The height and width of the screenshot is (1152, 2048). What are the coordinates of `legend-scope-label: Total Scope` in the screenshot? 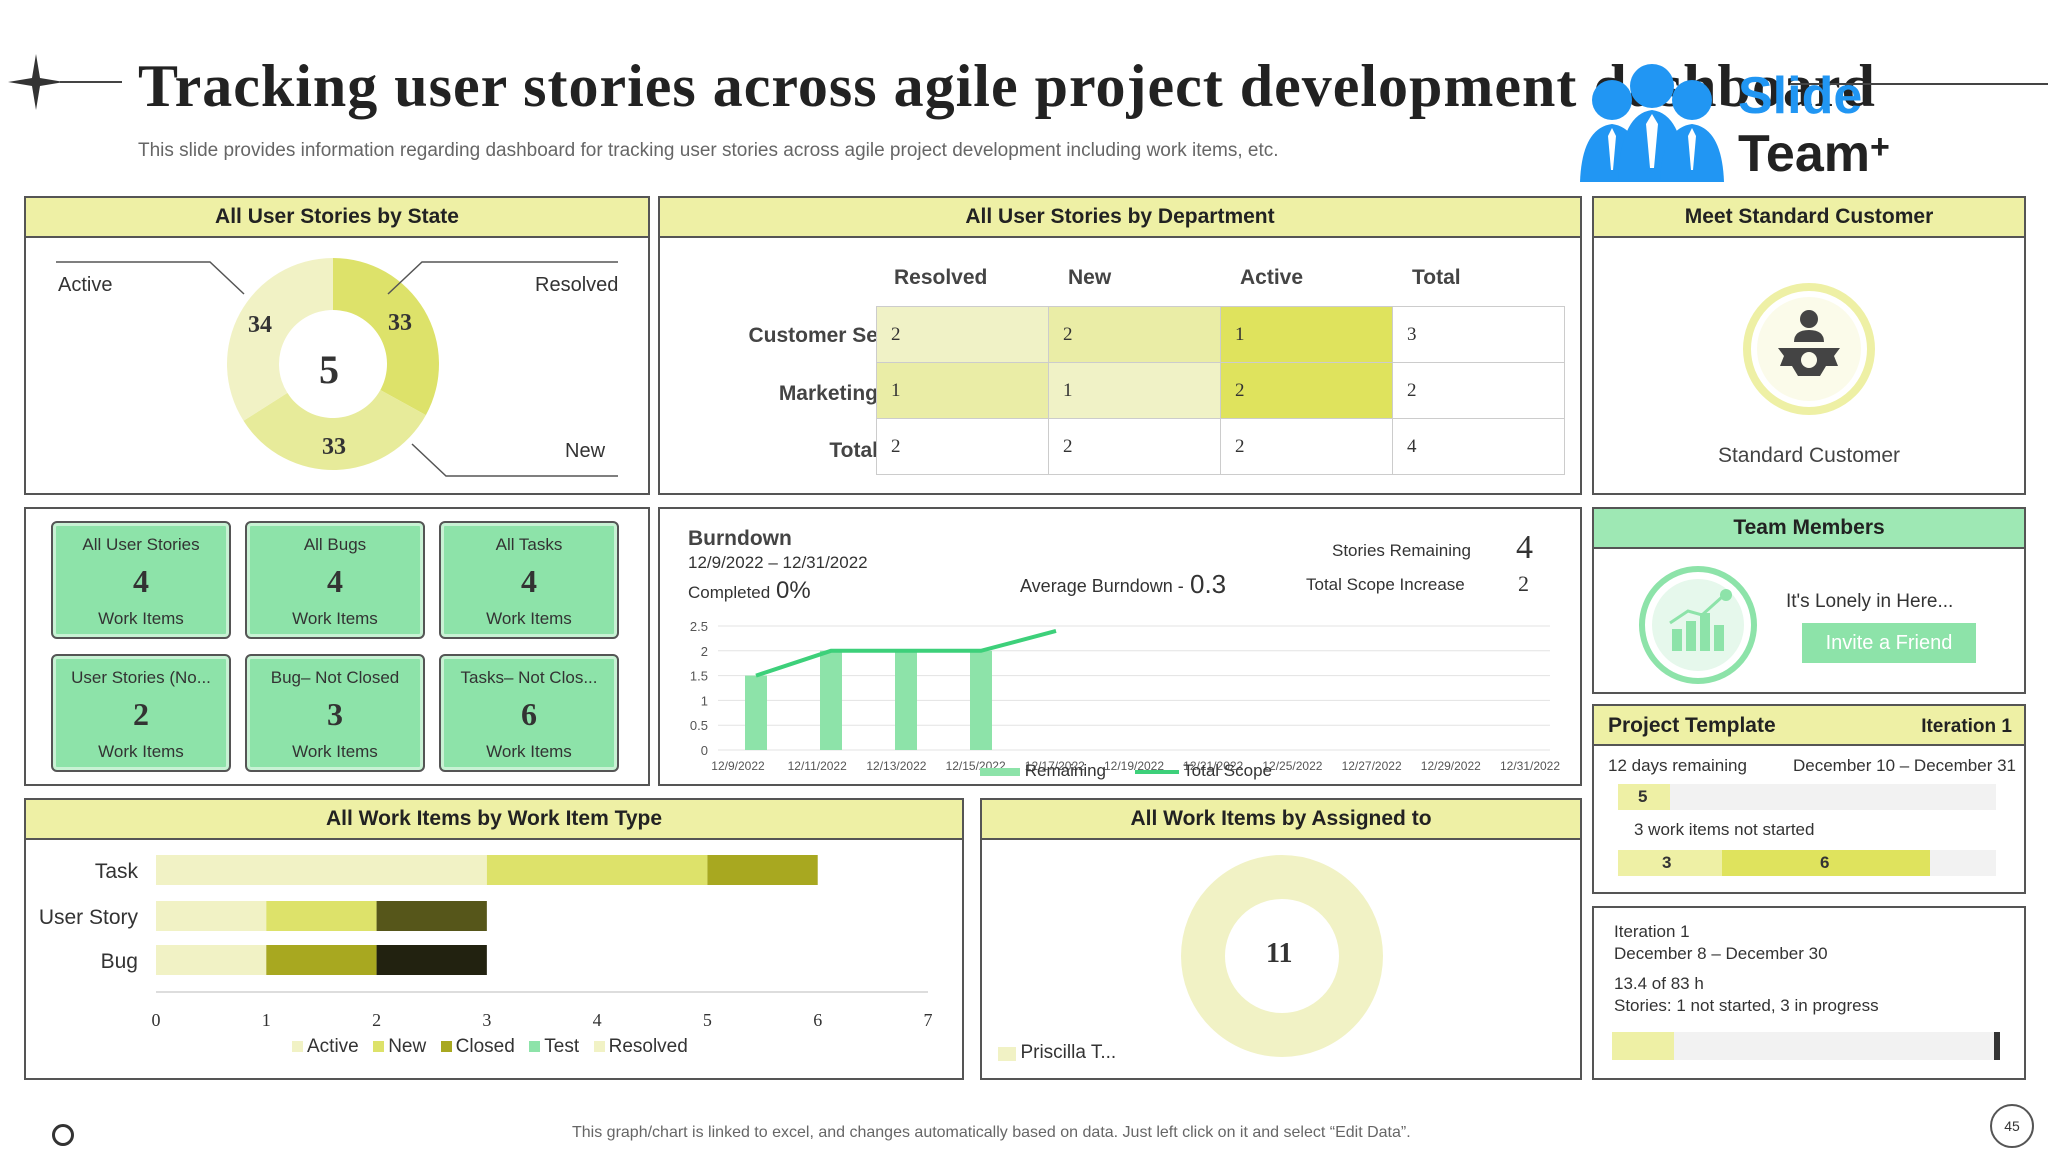 It's located at (1227, 770).